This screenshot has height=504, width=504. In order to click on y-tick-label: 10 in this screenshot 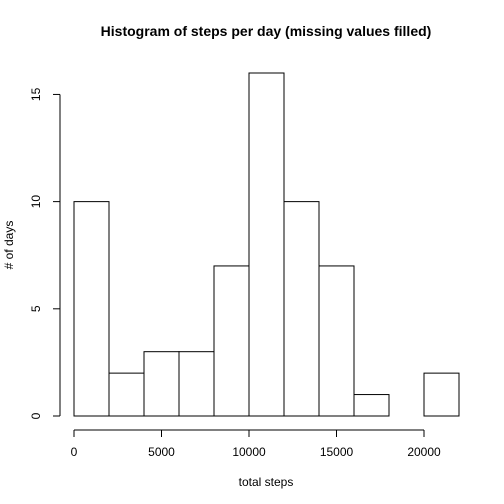, I will do `click(36, 202)`.